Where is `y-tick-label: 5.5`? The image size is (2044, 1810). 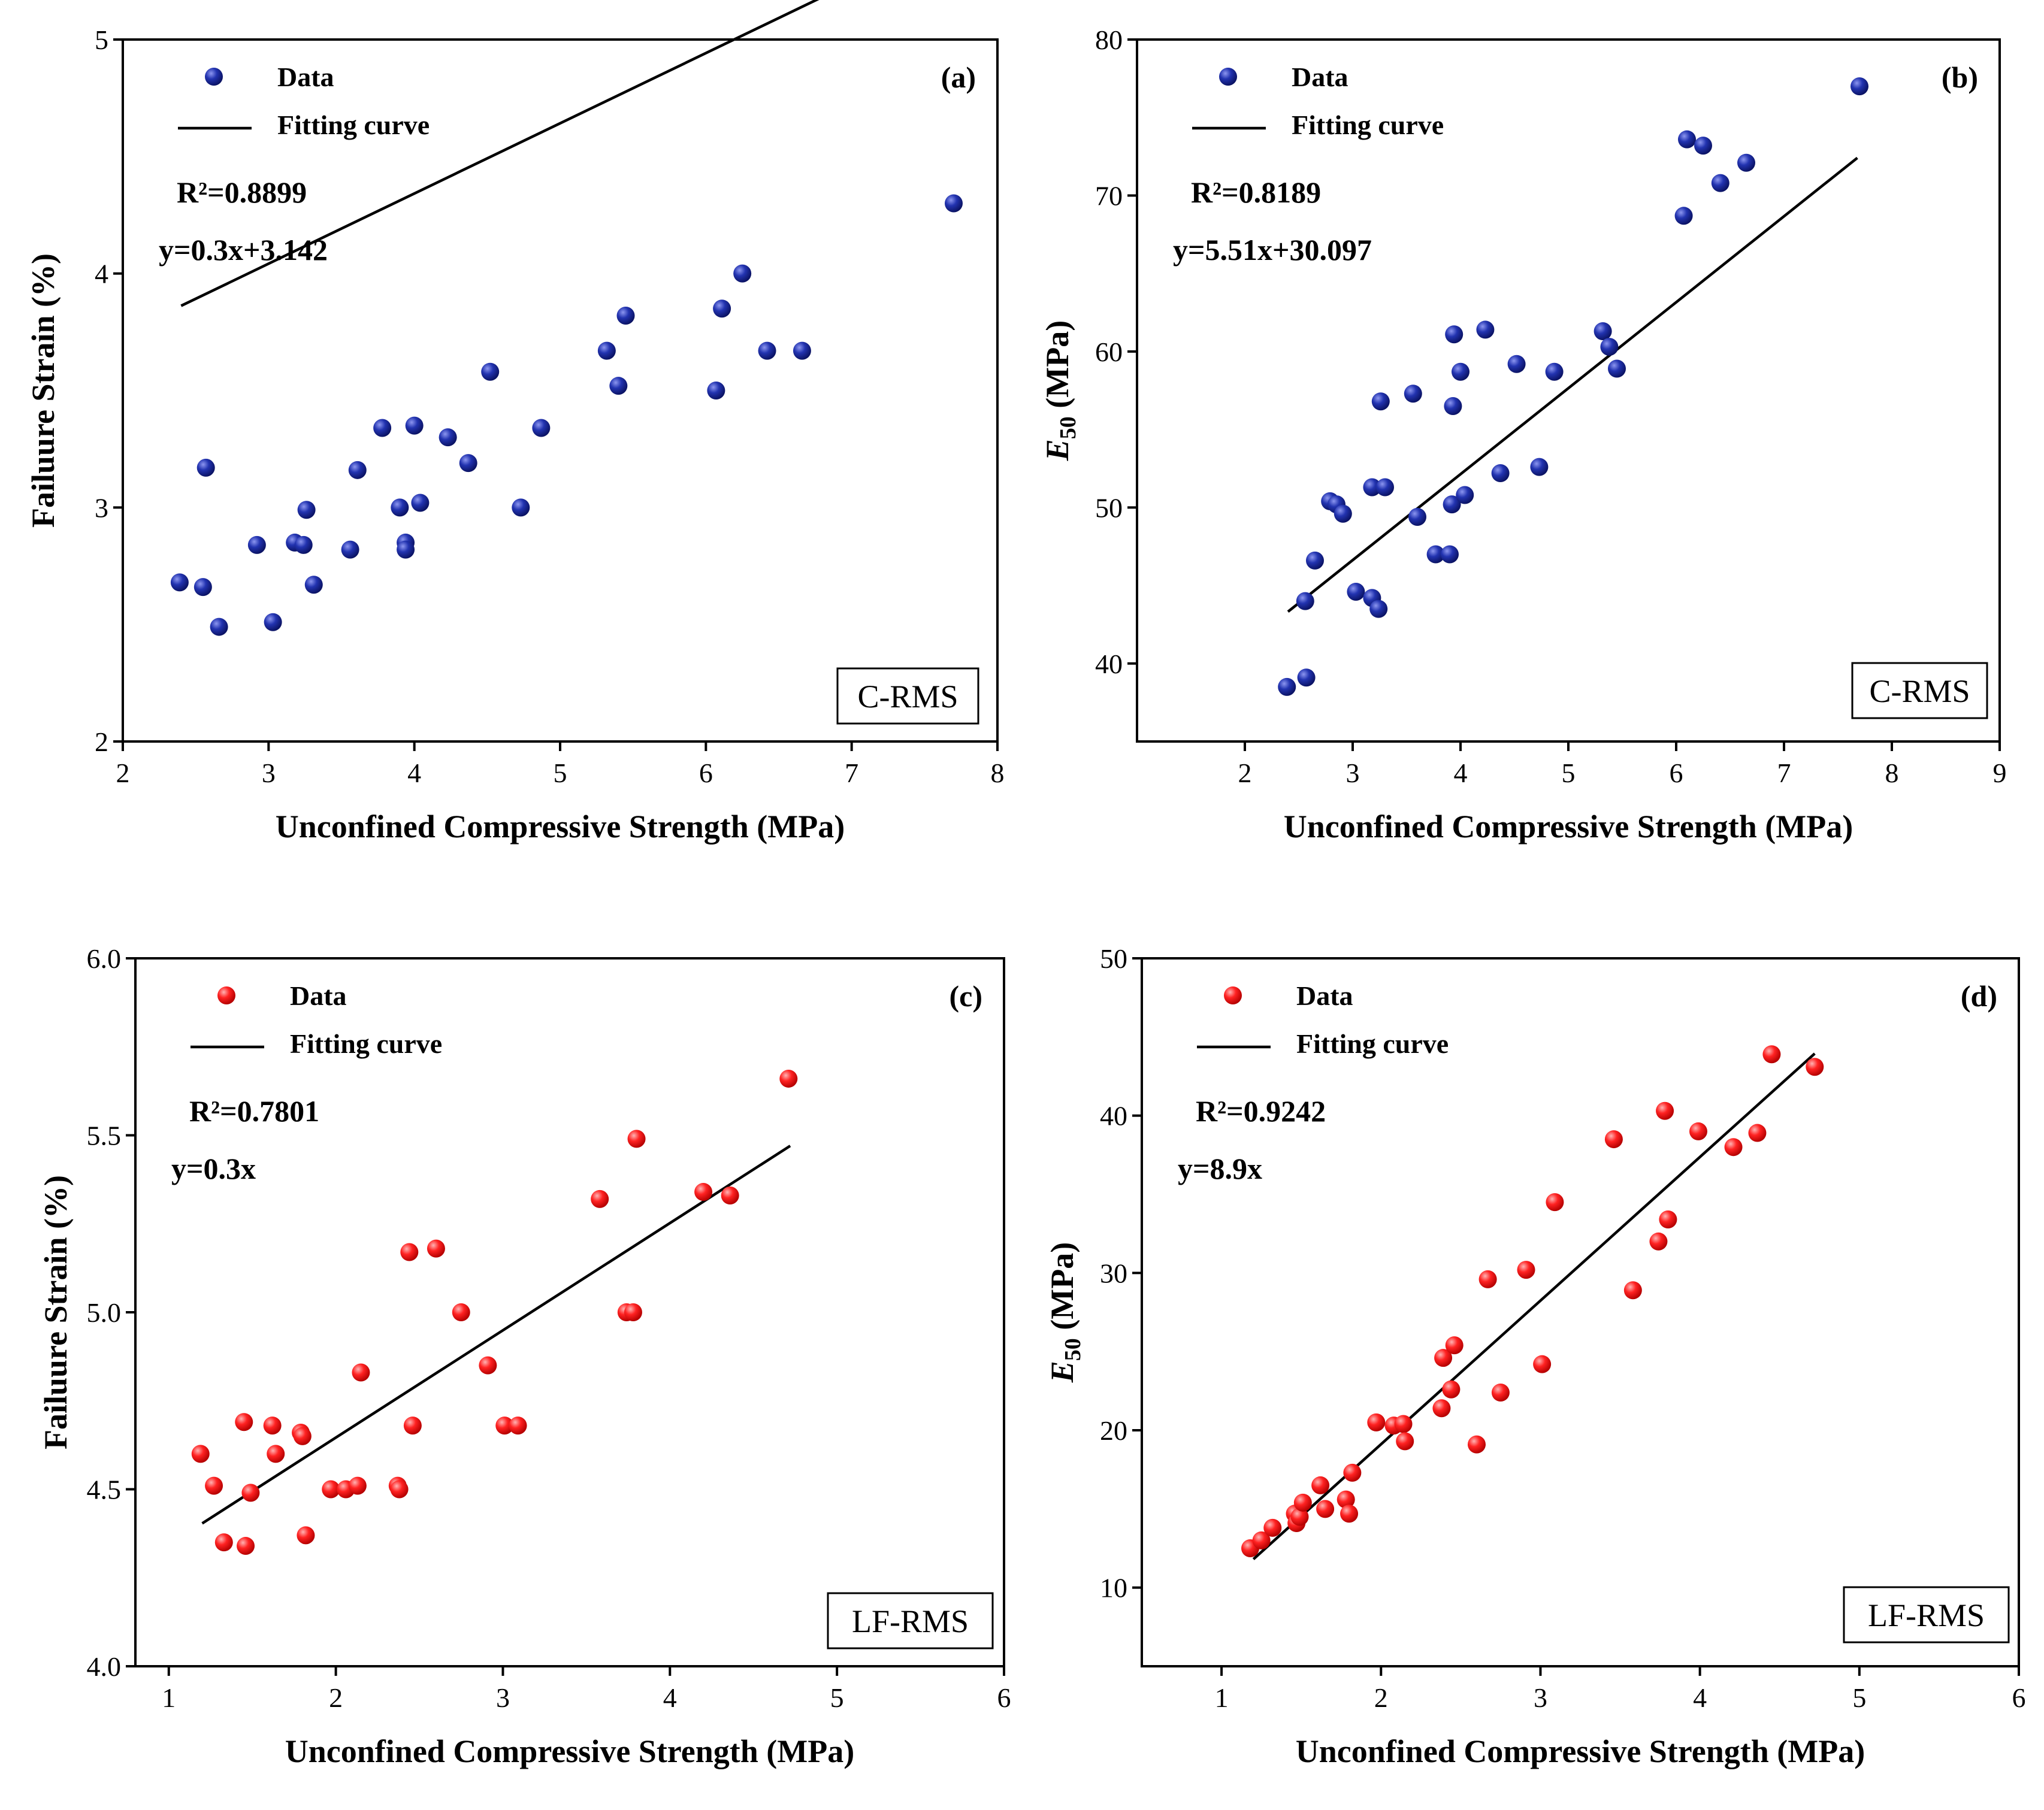 y-tick-label: 5.5 is located at coordinates (104, 1136).